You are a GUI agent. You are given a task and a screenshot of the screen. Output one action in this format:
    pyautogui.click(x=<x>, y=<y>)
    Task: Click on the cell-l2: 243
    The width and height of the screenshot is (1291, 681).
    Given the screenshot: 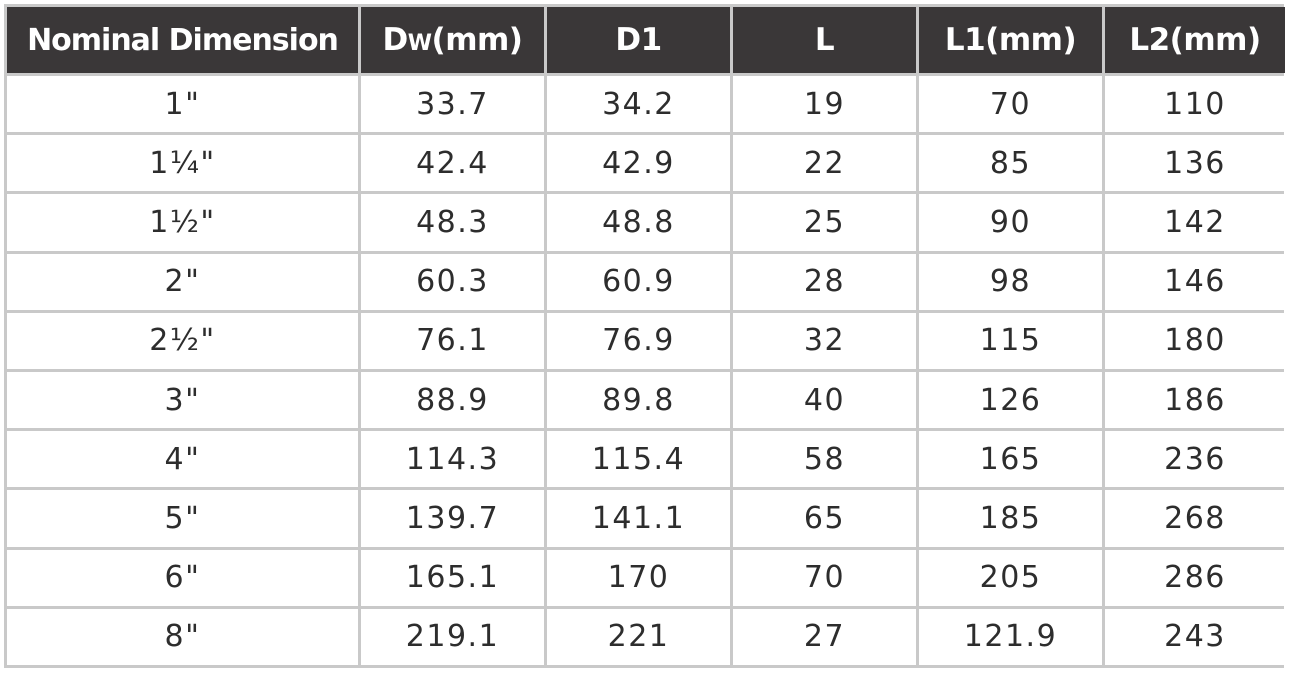 What is the action you would take?
    pyautogui.click(x=1195, y=636)
    